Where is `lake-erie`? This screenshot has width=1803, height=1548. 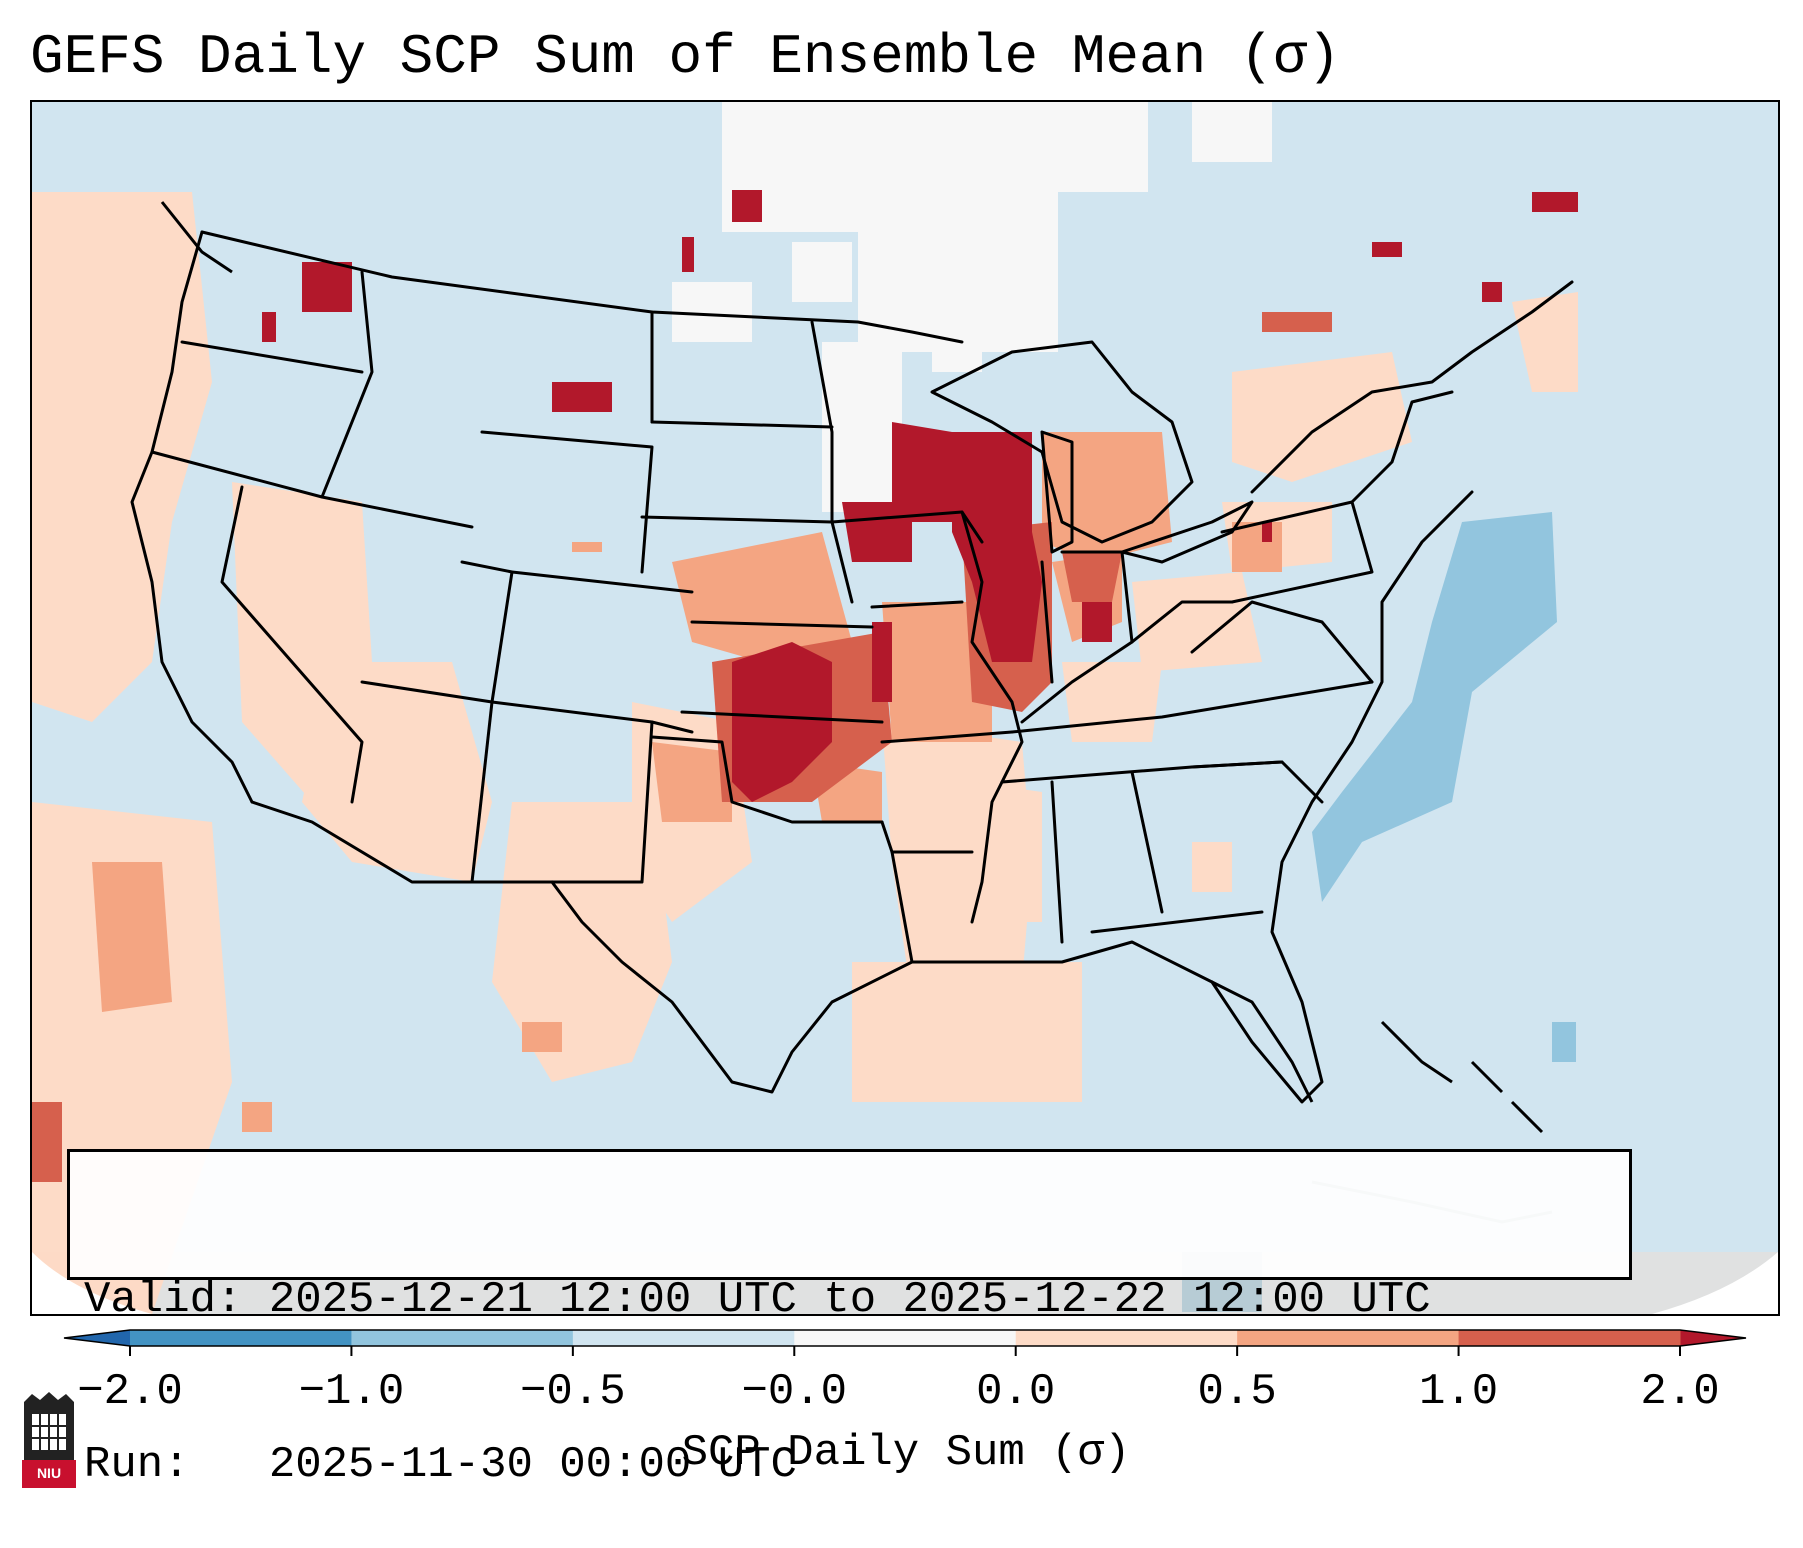
lake-erie is located at coordinates (1187, 532).